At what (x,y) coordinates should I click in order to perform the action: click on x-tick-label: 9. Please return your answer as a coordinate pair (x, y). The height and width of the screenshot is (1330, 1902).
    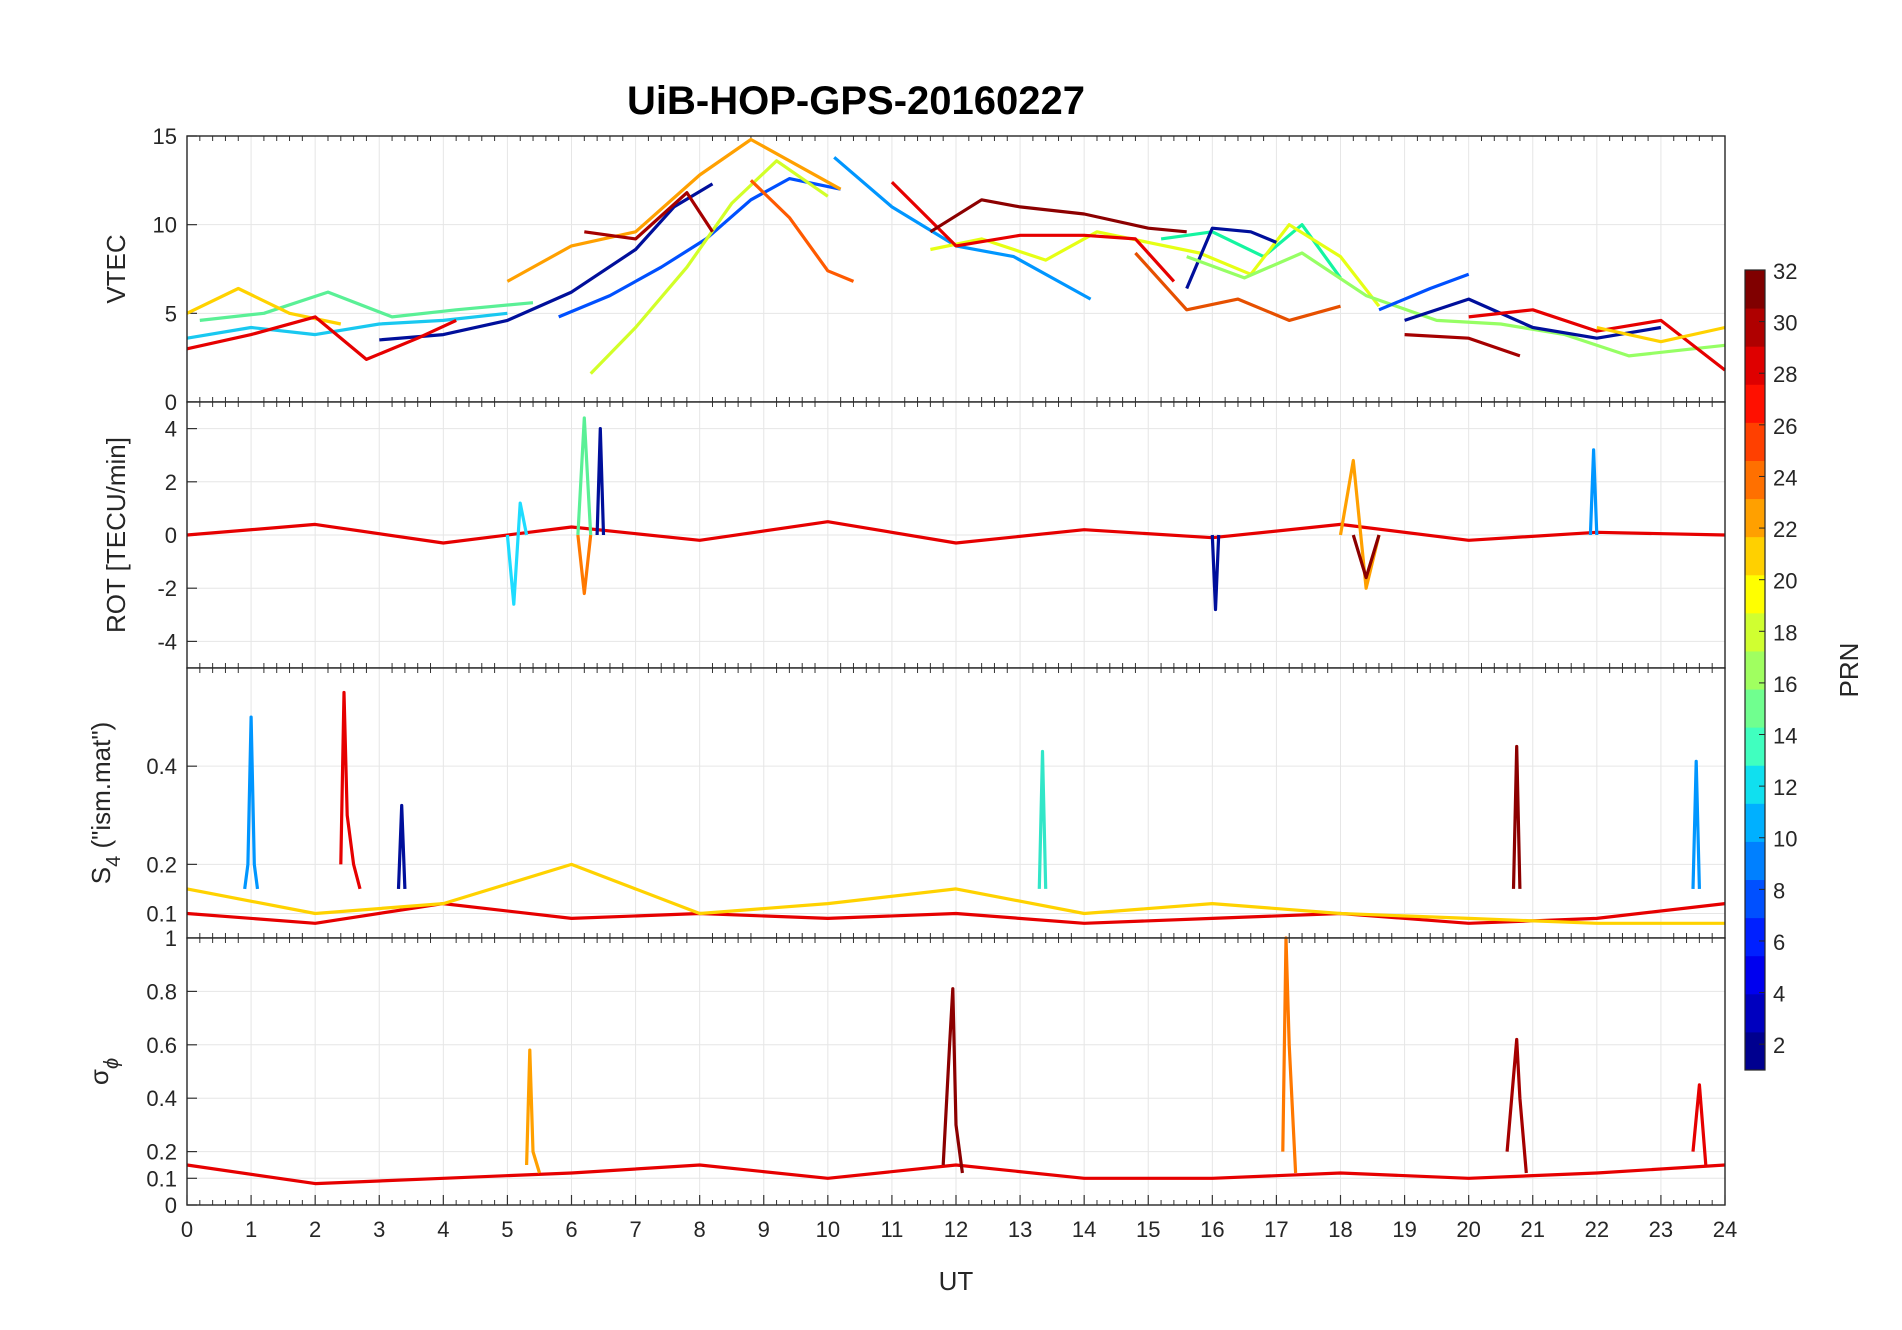
    Looking at the image, I should click on (764, 1229).